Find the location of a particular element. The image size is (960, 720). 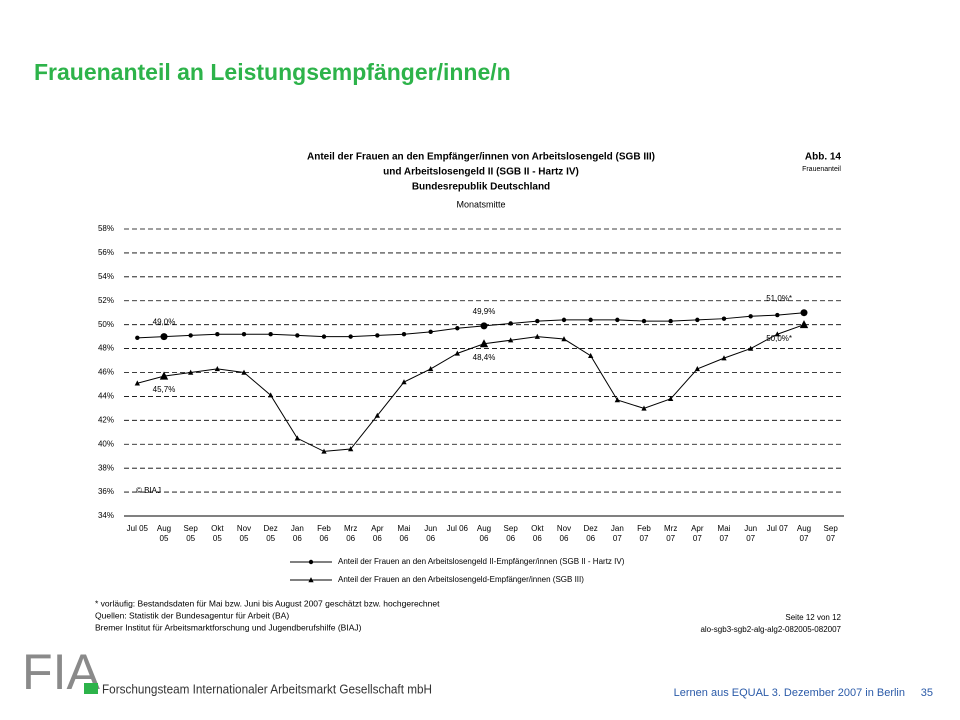

x-tick-label: Apr 06 is located at coordinates (377, 533).